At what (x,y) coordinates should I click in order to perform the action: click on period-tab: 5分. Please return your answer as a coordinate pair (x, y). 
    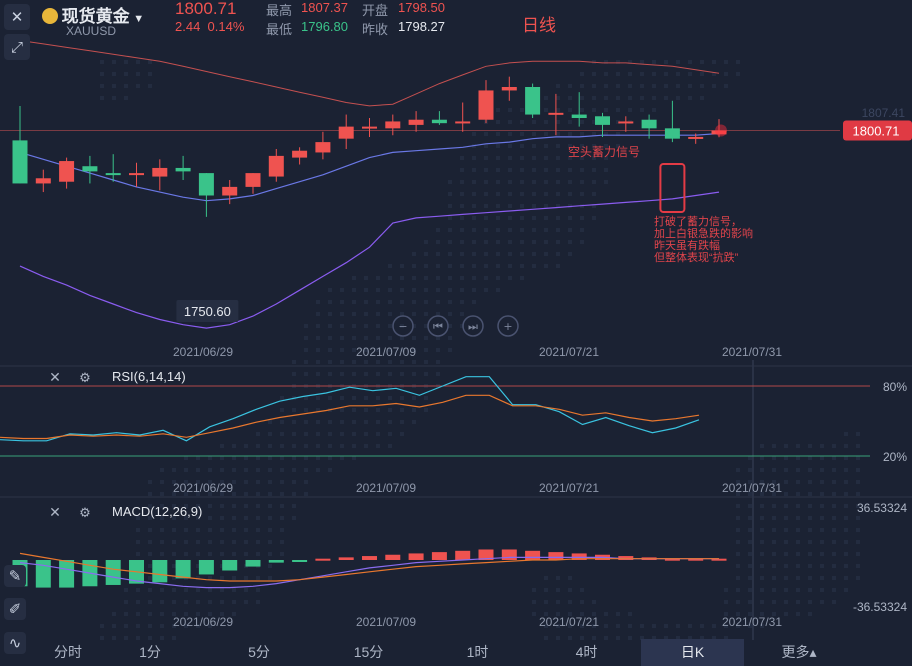
    Looking at the image, I should click on (259, 652).